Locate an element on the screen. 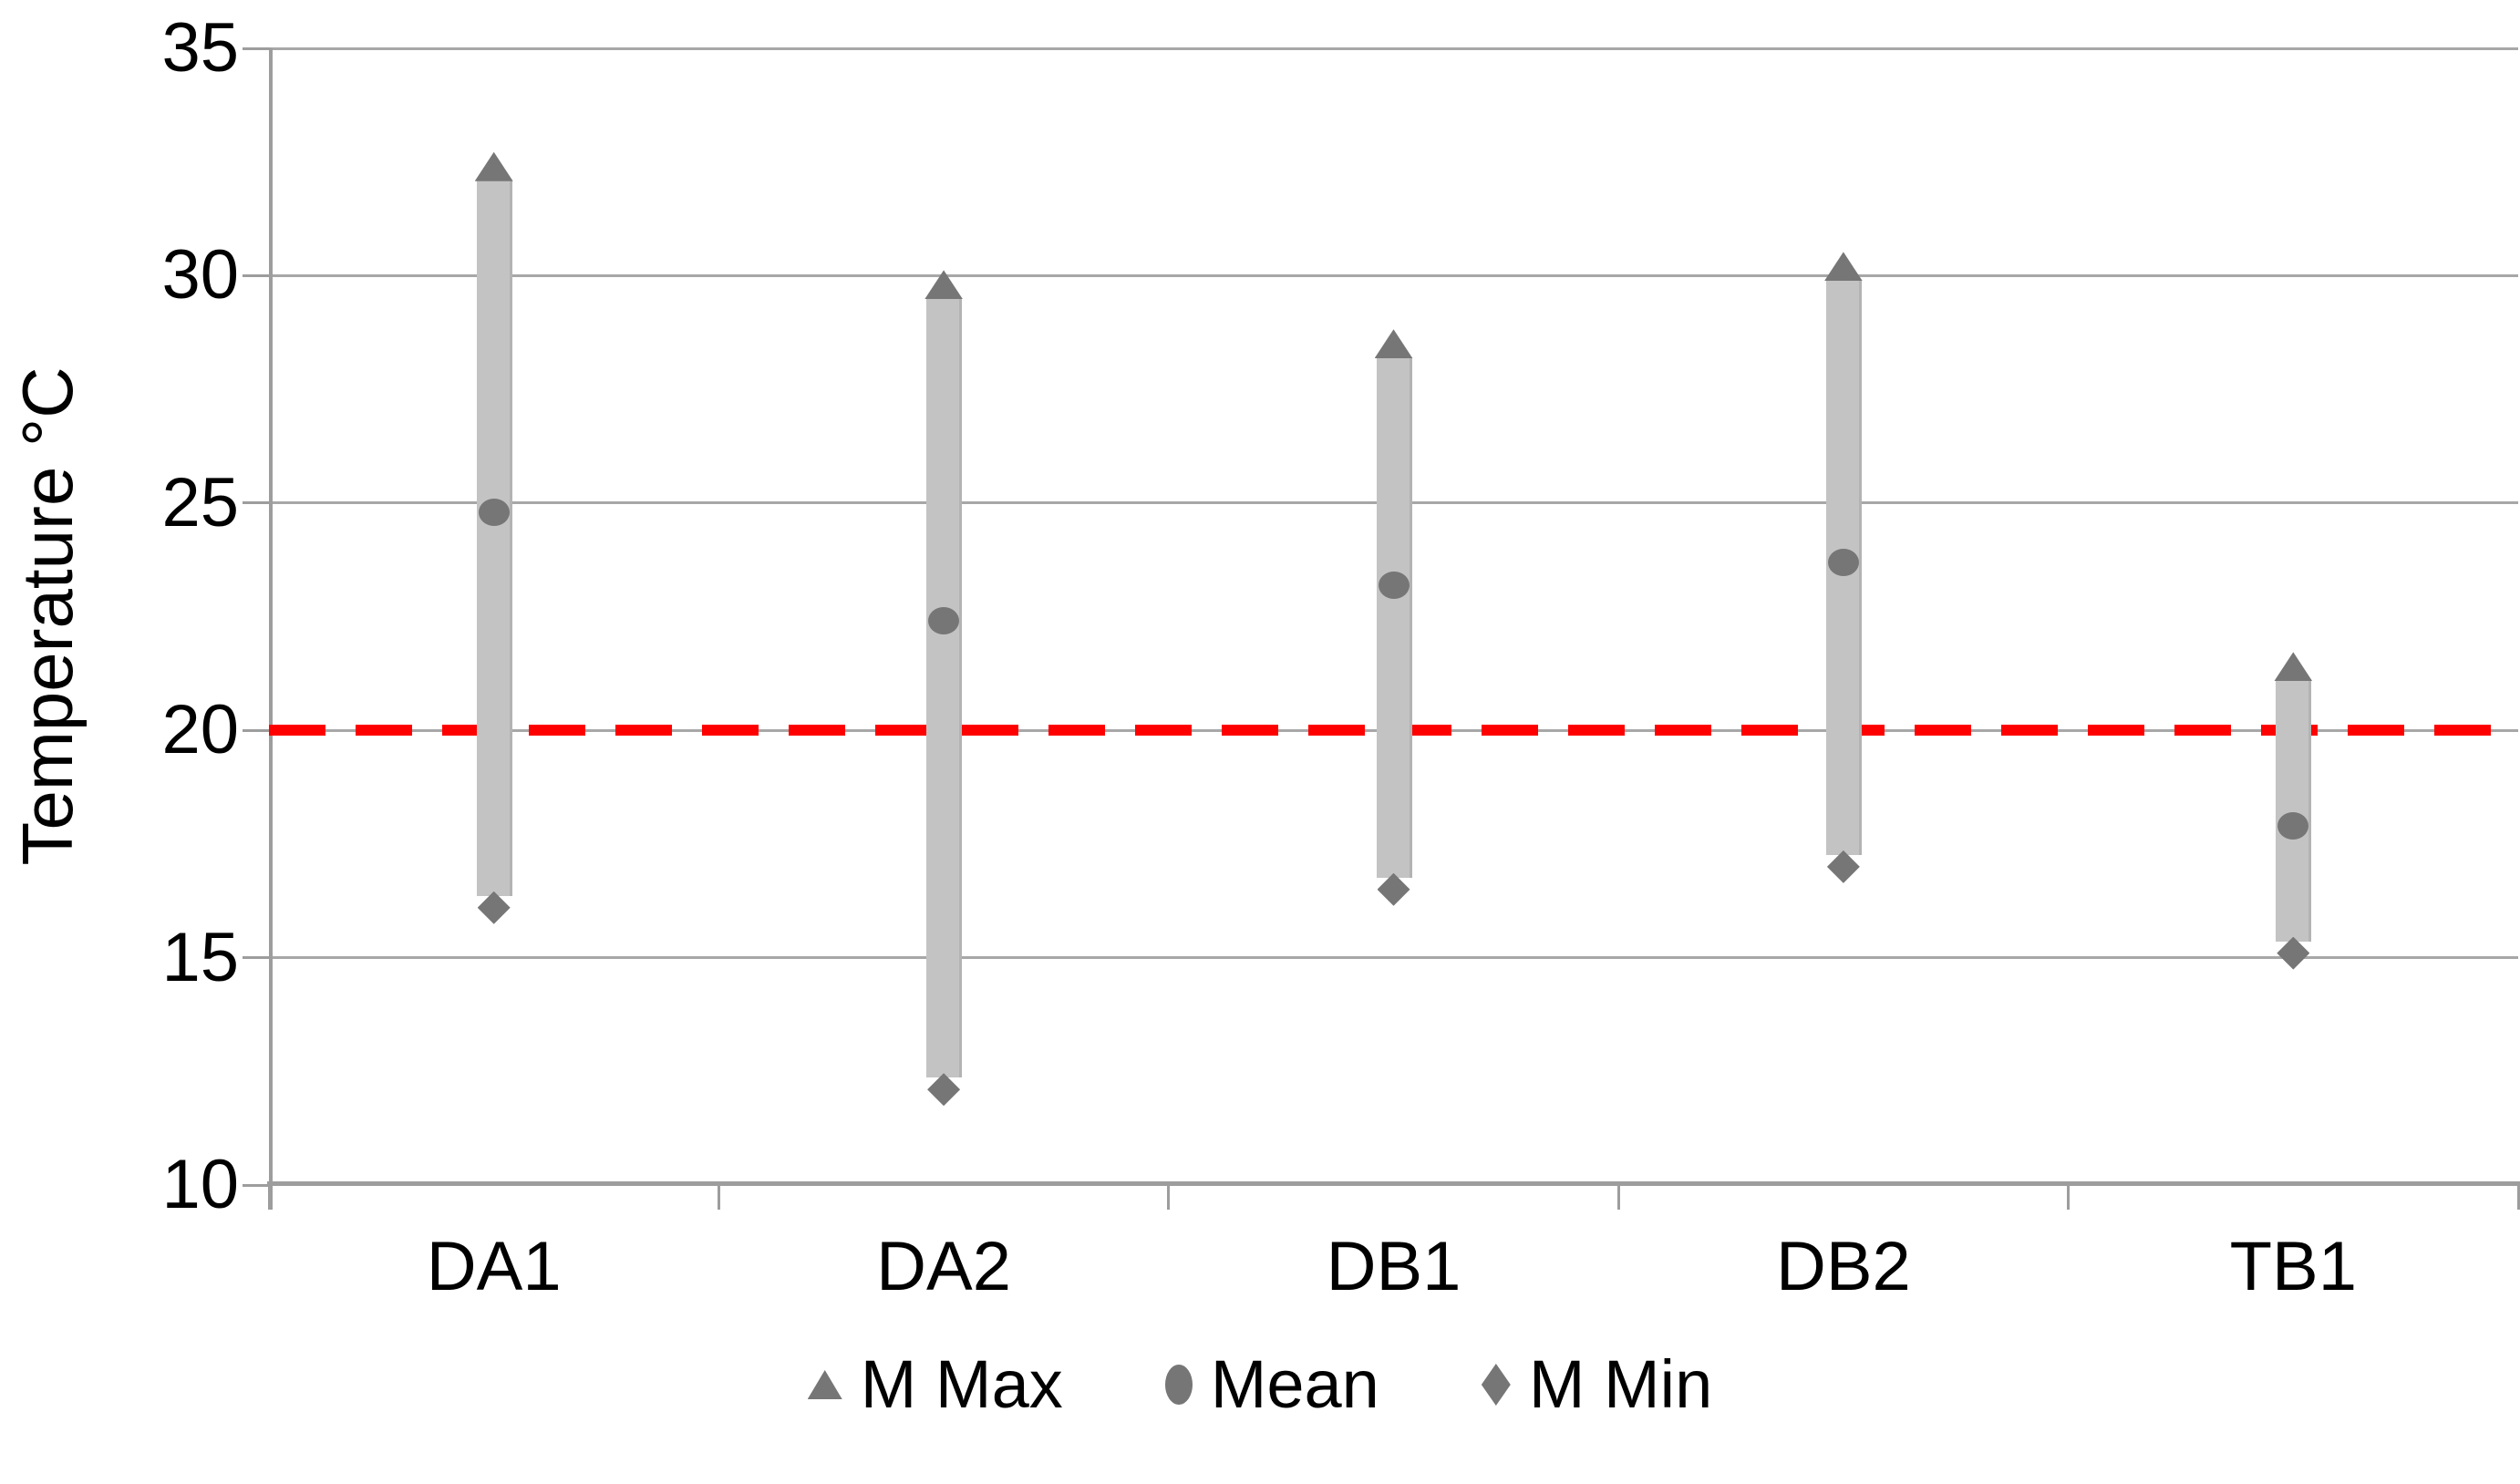 The height and width of the screenshot is (1484, 2520). y-tick-label-20: 20 is located at coordinates (200, 730).